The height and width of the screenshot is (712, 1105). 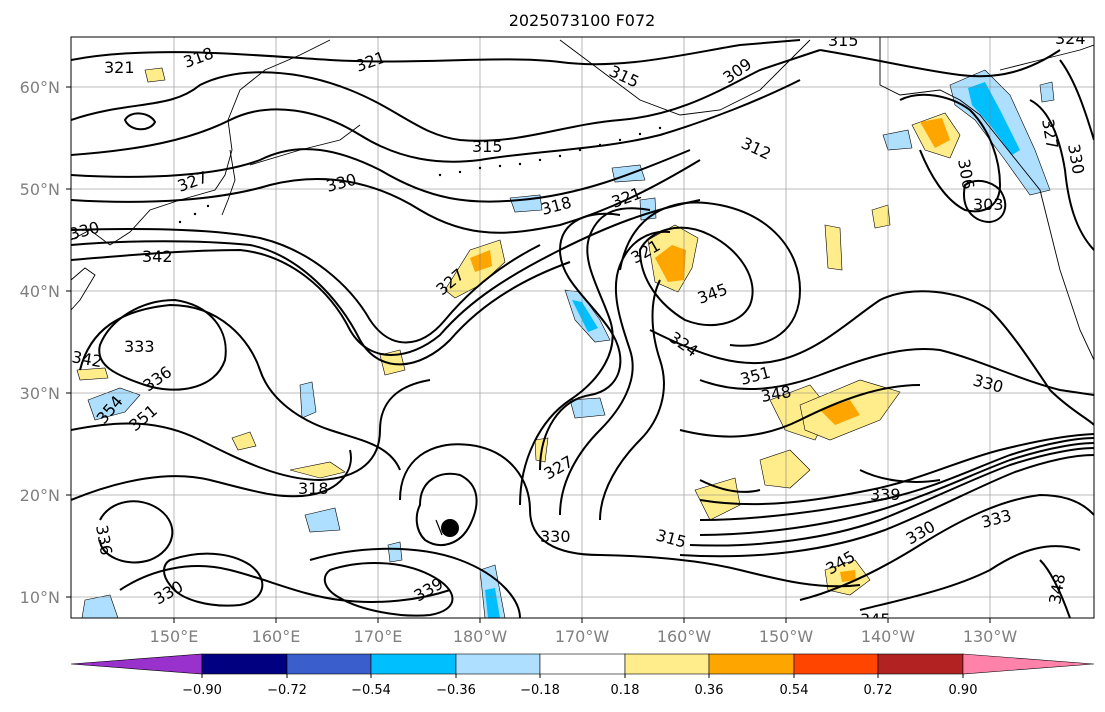 I want to click on contour-label: 324, so click(x=1070, y=38).